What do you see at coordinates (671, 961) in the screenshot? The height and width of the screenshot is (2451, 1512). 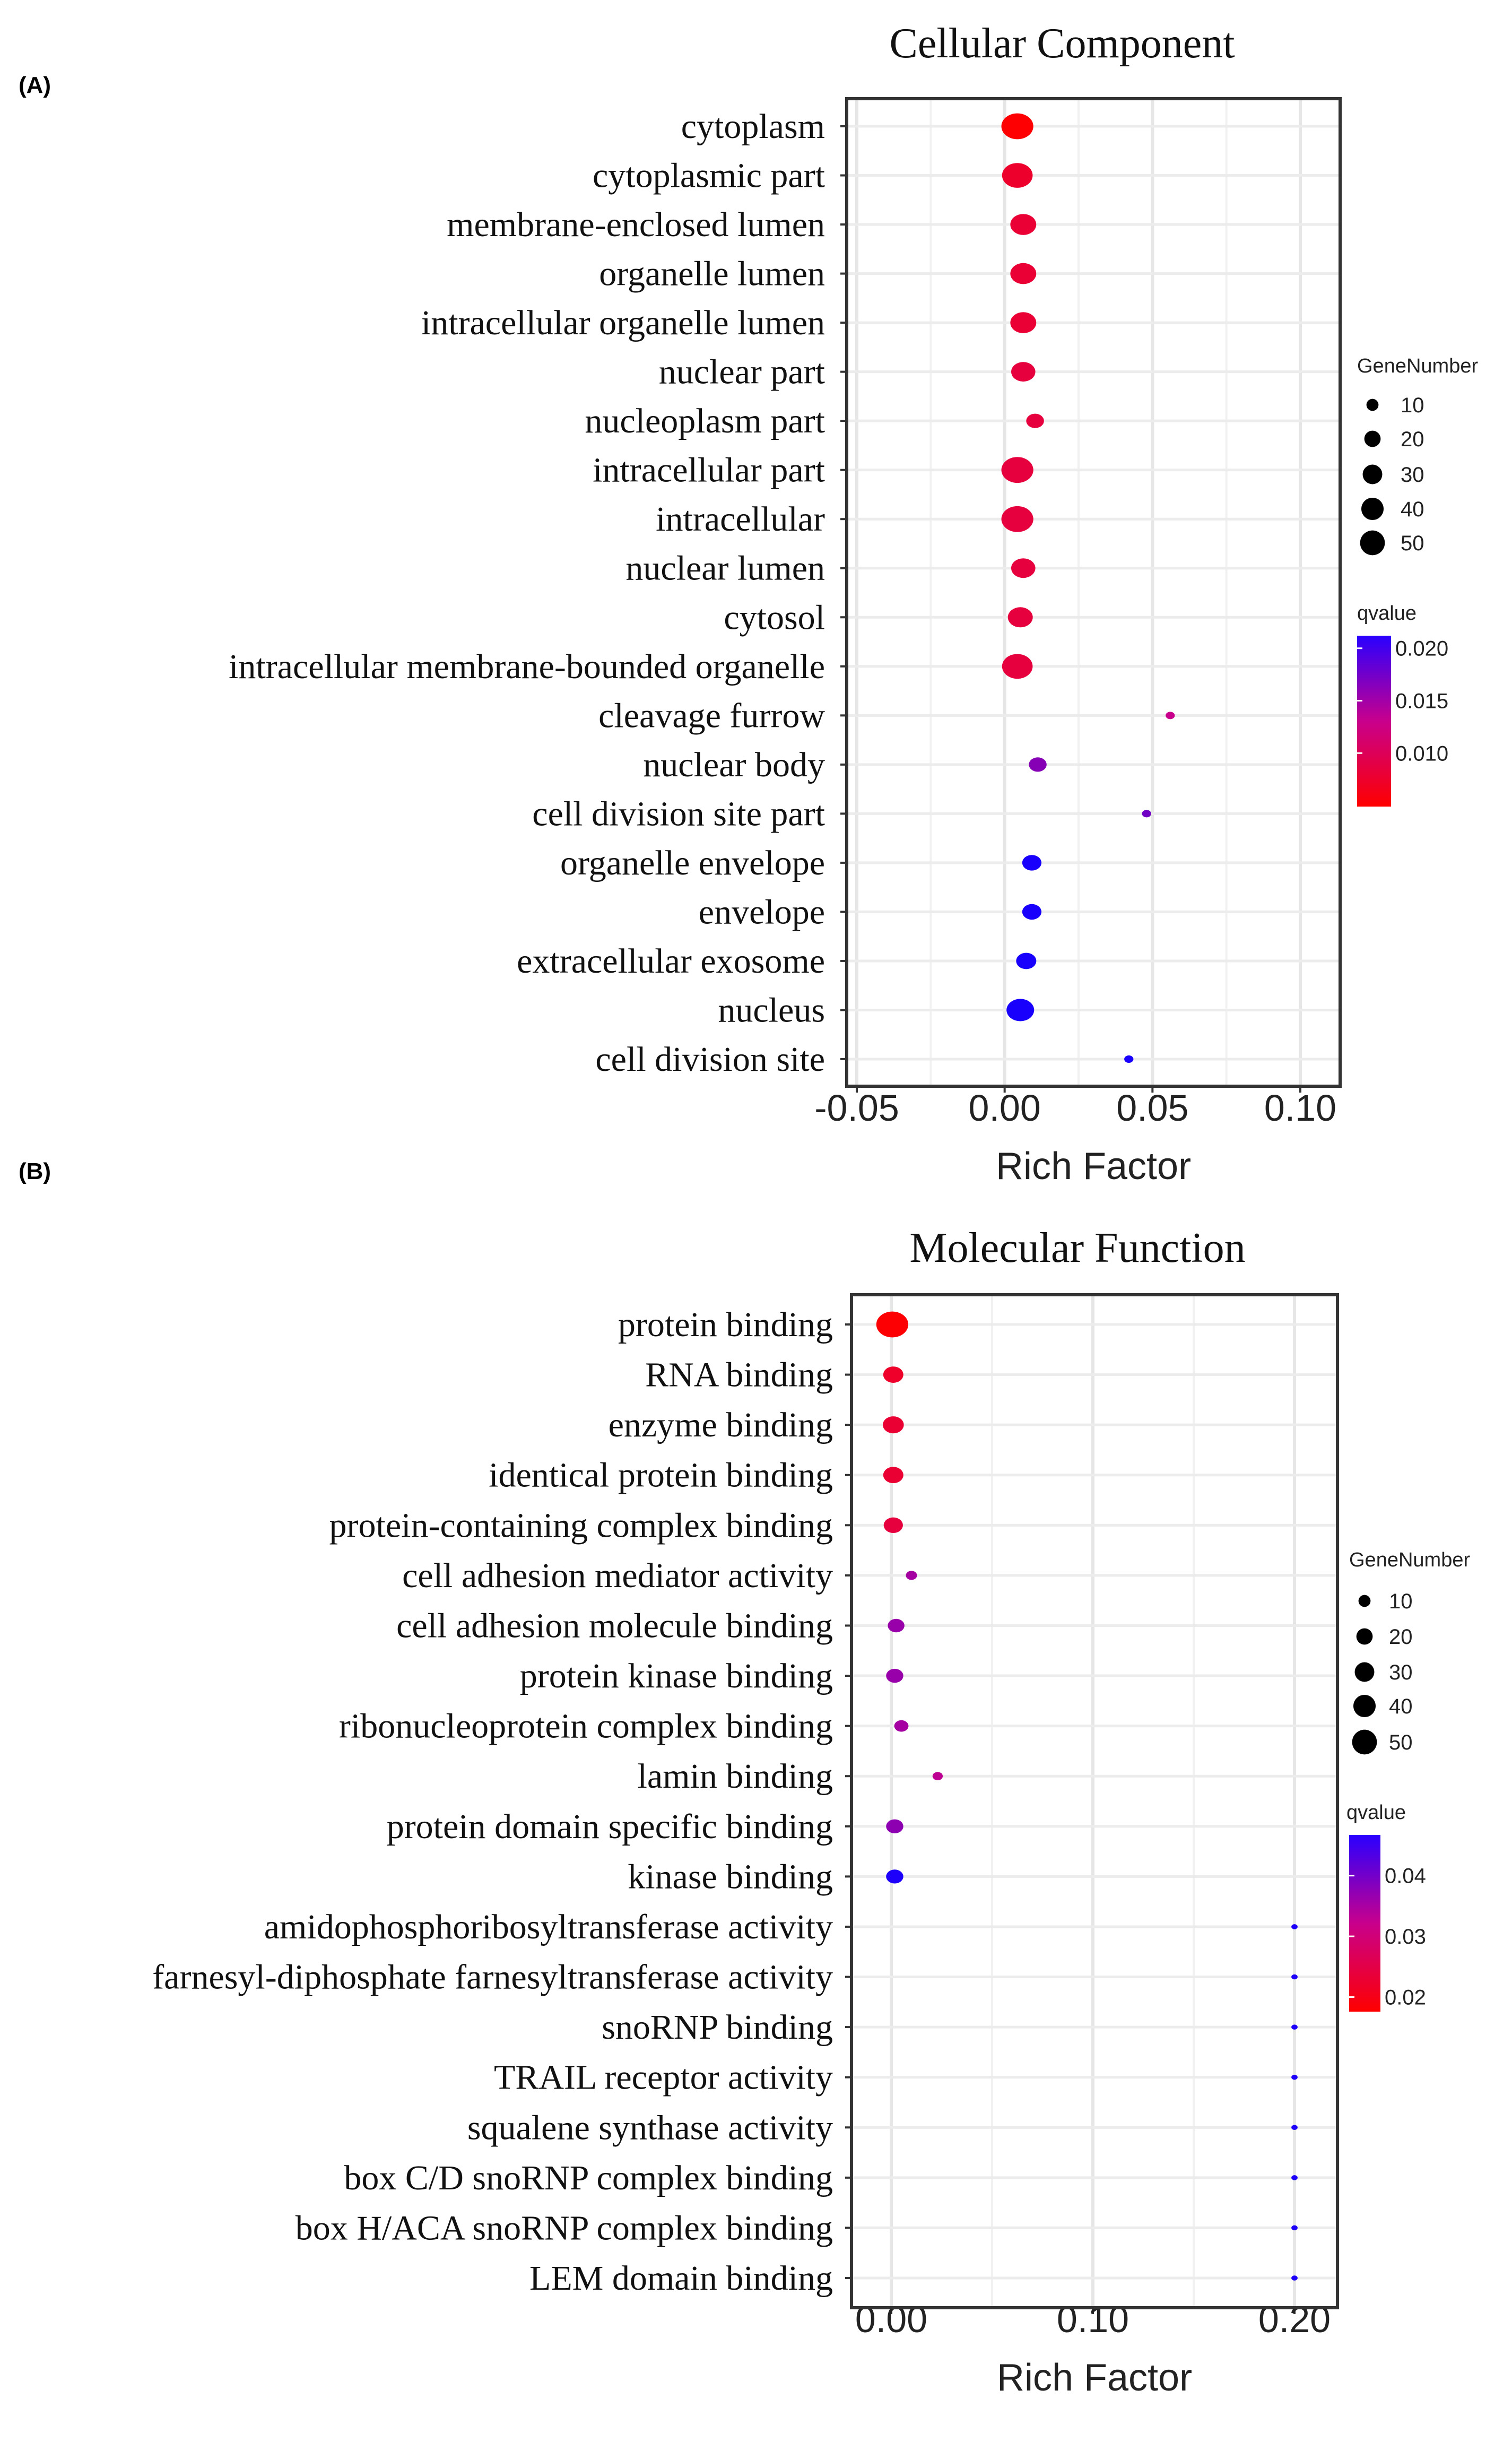 I see `y-tick-label-term: extracellular exosome` at bounding box center [671, 961].